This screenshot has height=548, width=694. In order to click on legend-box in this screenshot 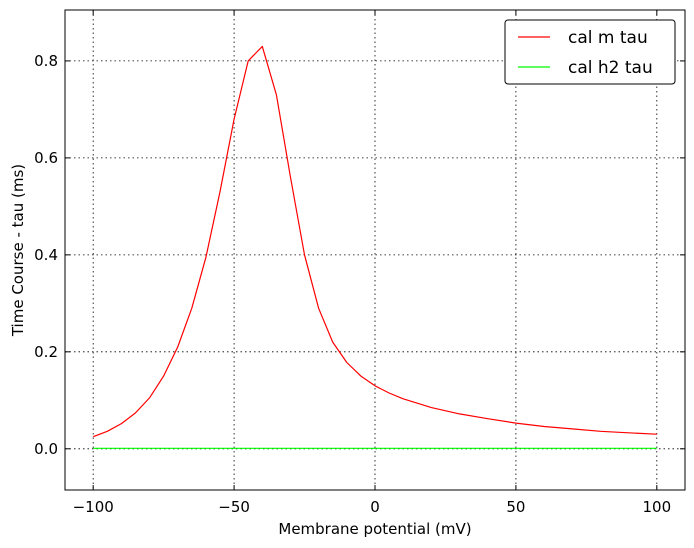, I will do `click(590, 52)`.